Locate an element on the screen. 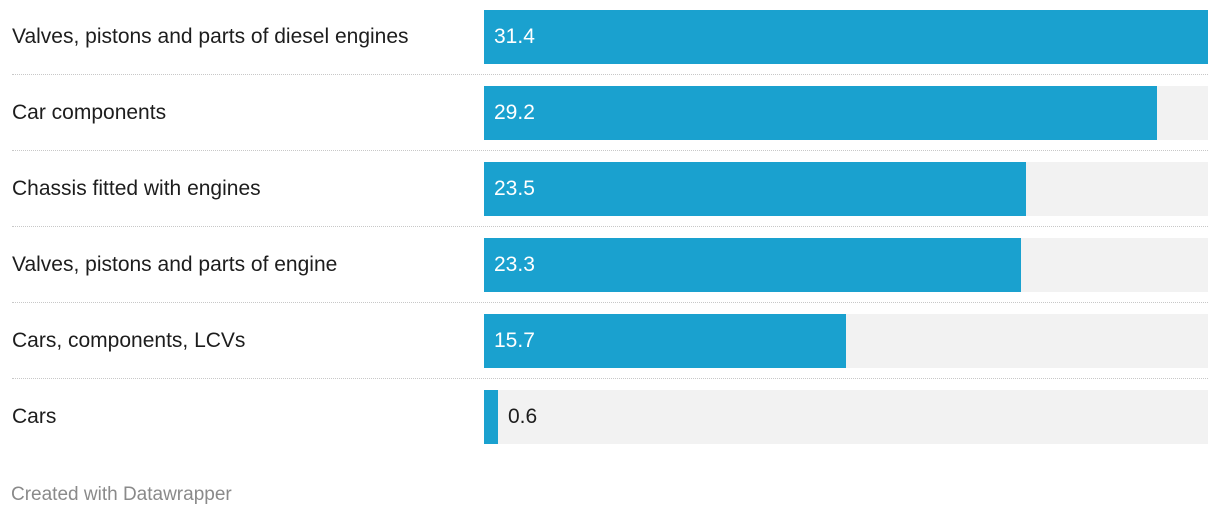  bar-row: Chassis fitted with engines 23.5 is located at coordinates (610, 200).